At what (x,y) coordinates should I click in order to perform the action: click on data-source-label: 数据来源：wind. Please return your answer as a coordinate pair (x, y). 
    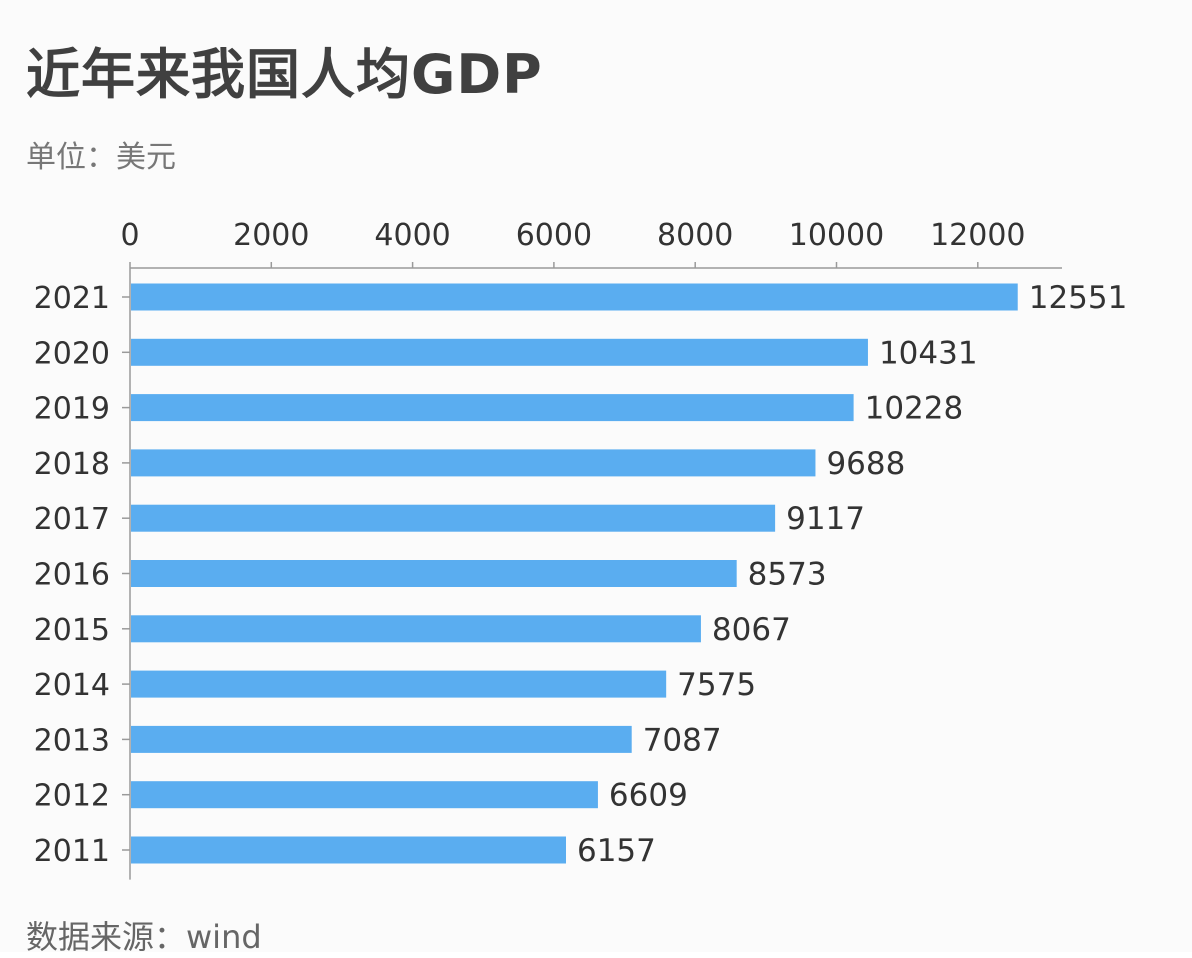
    Looking at the image, I should click on (144, 937).